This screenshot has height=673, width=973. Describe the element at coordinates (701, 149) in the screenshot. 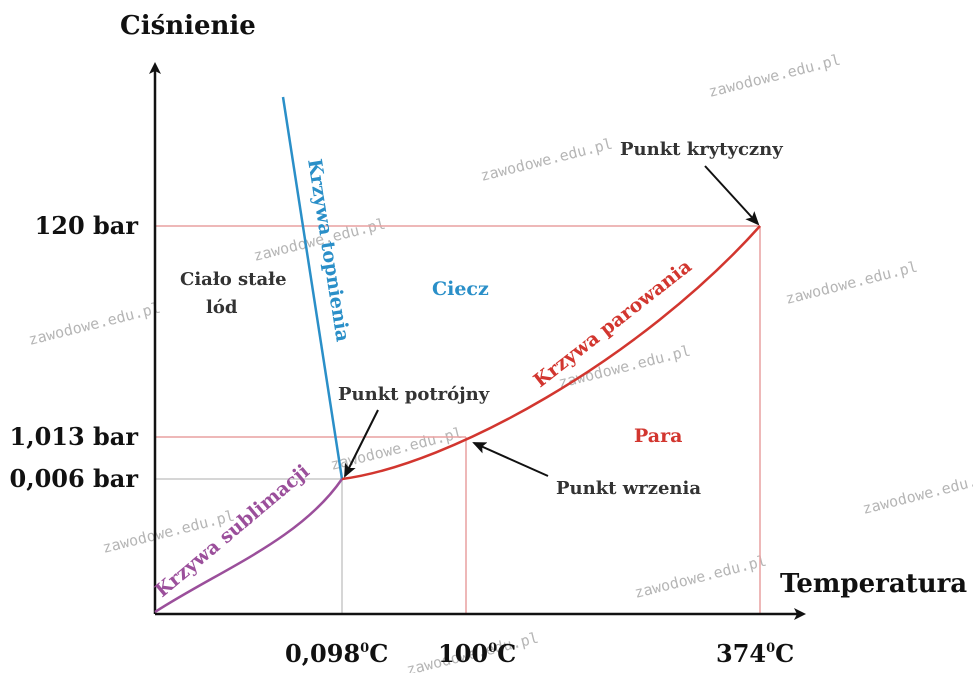

I see `critical-point-label: Punkt krytyczny` at that location.